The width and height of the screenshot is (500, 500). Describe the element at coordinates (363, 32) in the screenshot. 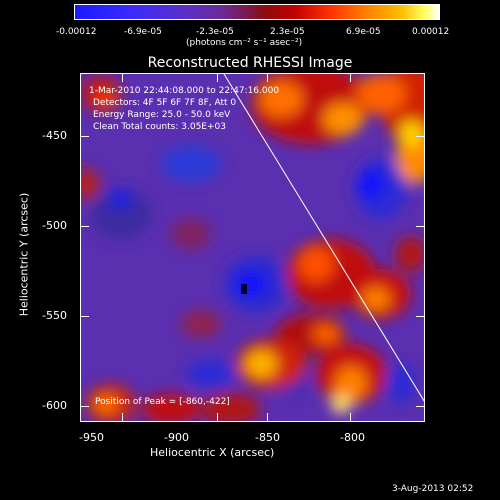

I see `colorbar-tick: 6.9e-05` at that location.